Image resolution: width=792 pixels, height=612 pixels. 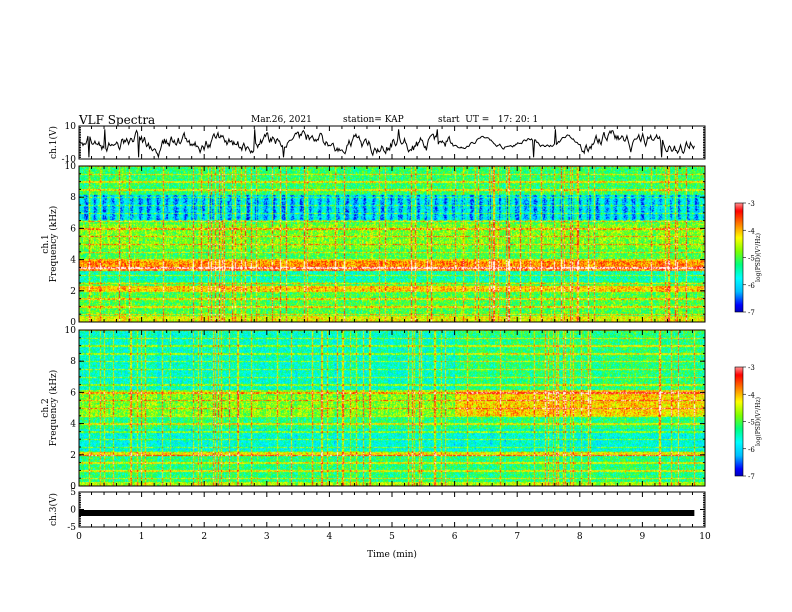 What do you see at coordinates (71, 528) in the screenshot?
I see `y-tick-label: -5` at bounding box center [71, 528].